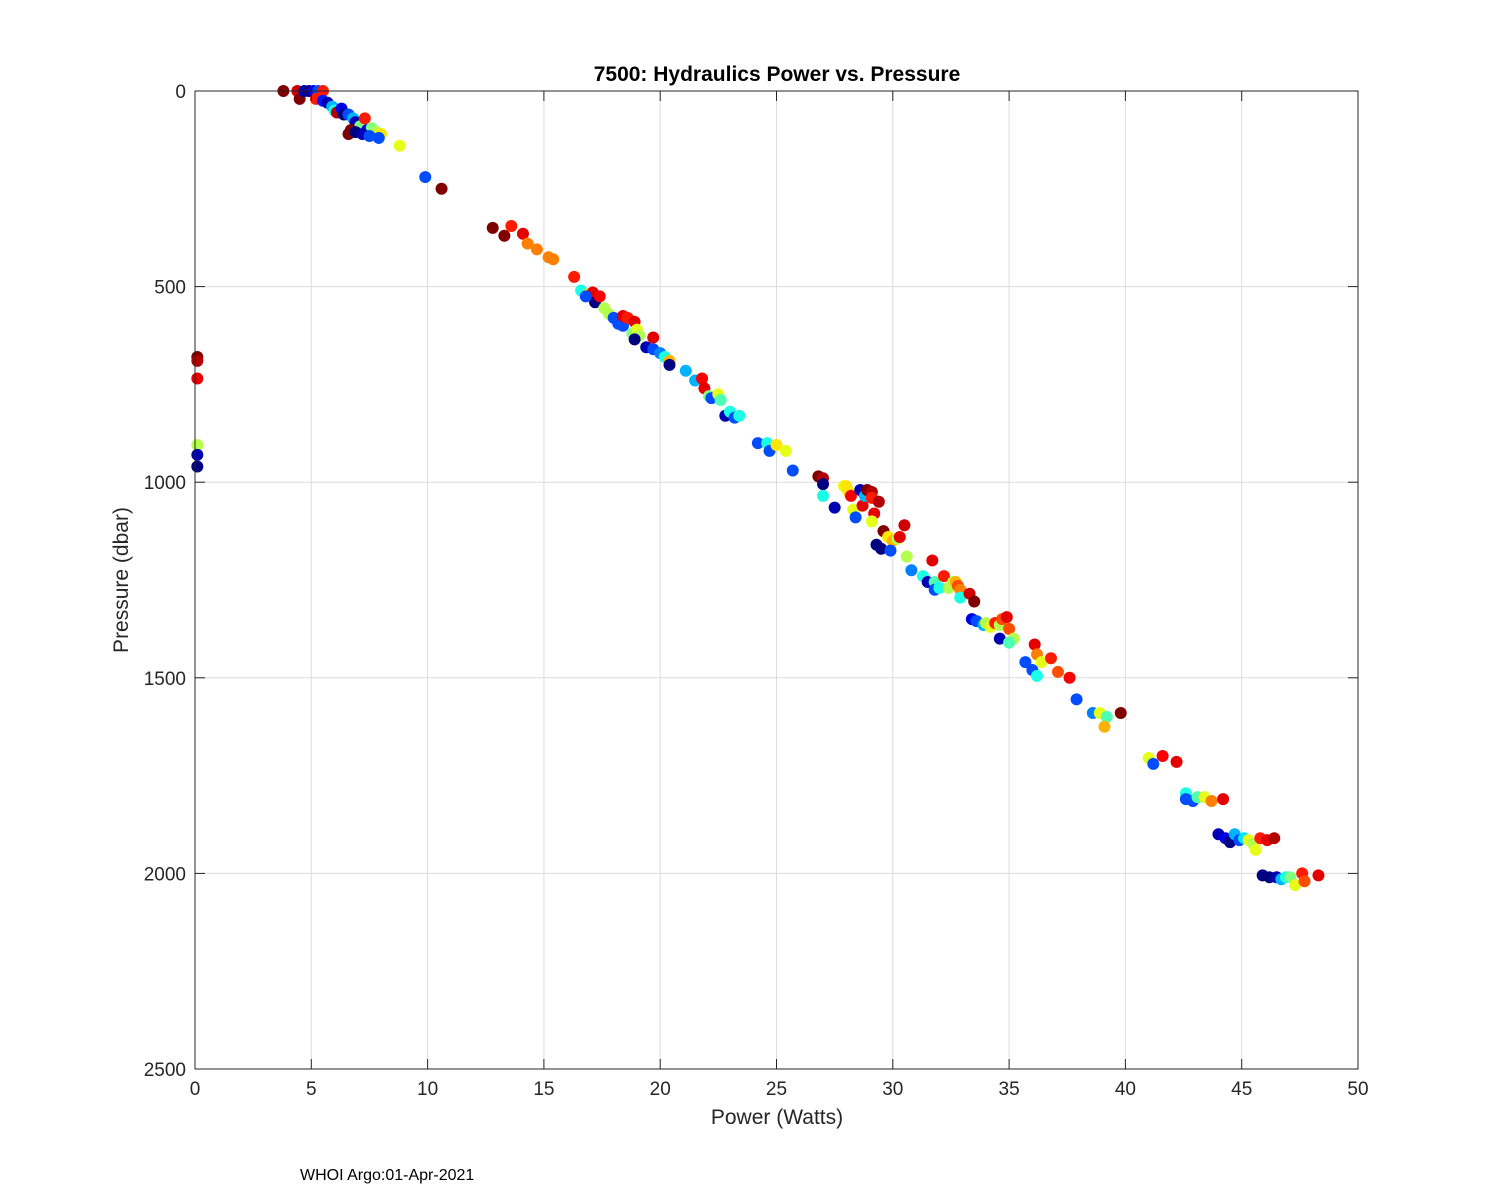  I want to click on x-tick-label: 30, so click(892, 1089).